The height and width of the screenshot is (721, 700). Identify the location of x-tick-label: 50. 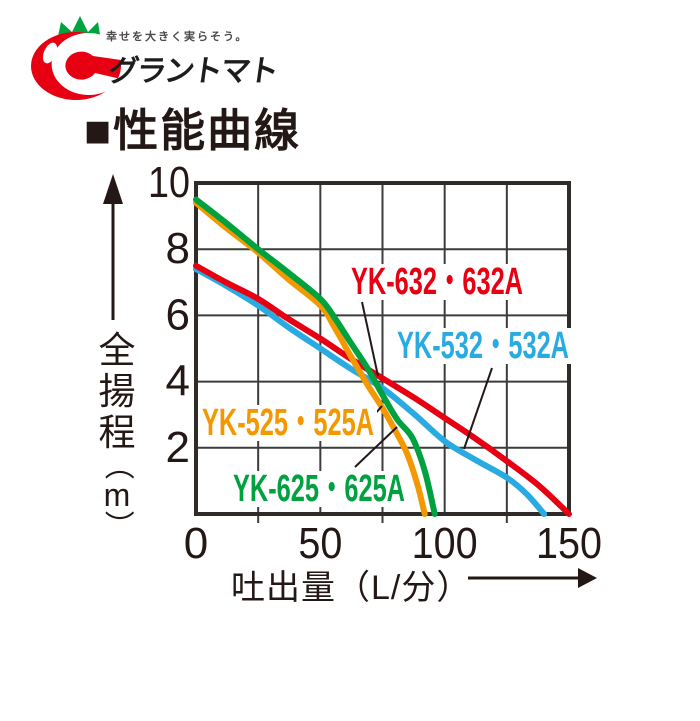
(320, 543).